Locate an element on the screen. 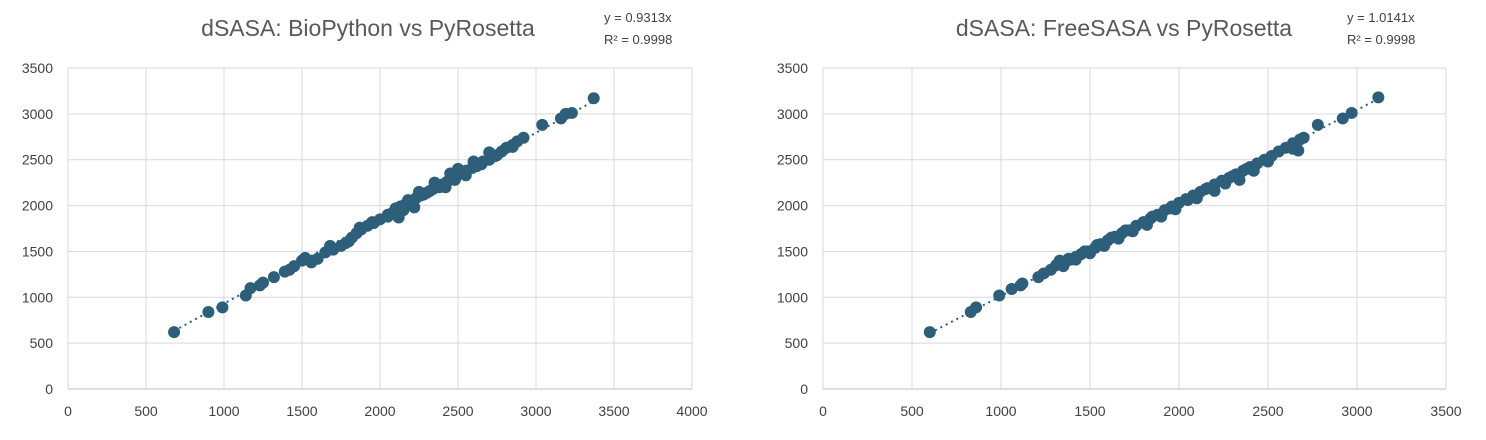  trendline-equation: y = 0.9313x is located at coordinates (638, 17).